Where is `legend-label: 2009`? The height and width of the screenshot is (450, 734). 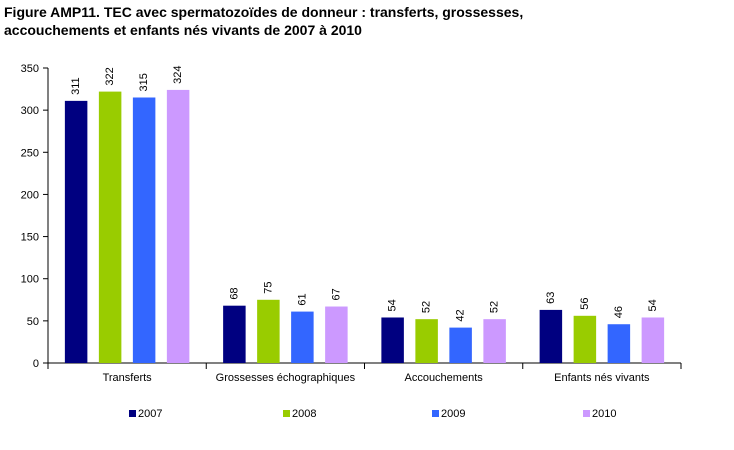
legend-label: 2009 is located at coordinates (453, 414).